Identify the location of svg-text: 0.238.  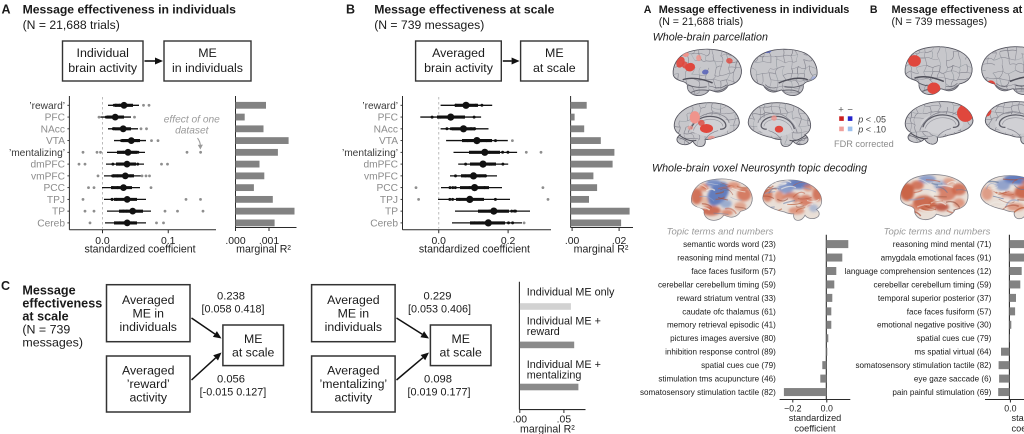
(231, 297).